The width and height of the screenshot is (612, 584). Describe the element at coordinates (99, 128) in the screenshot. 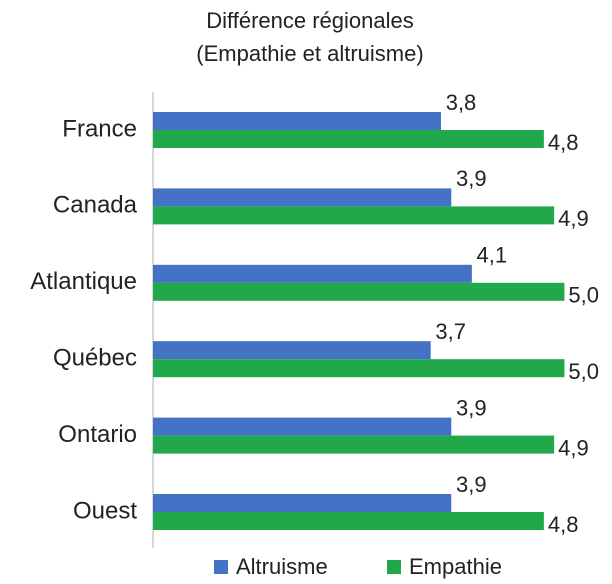

I see `y-tick-label: France` at that location.